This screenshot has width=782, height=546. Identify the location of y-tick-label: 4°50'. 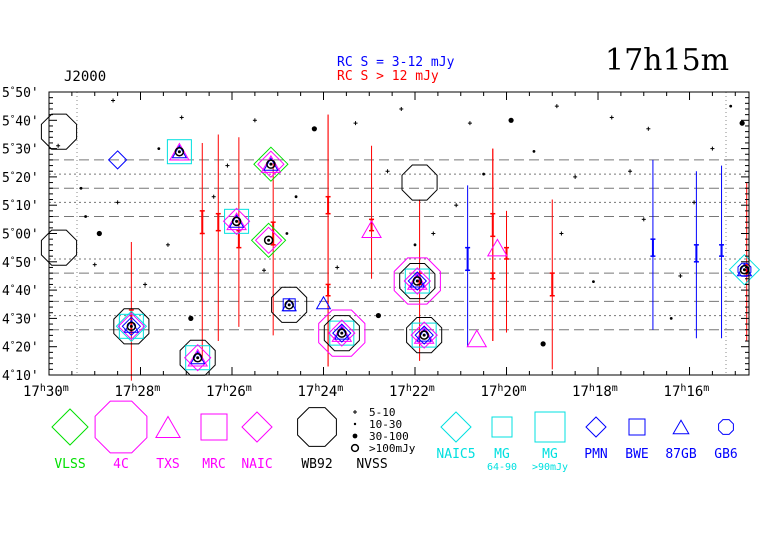
(20, 263).